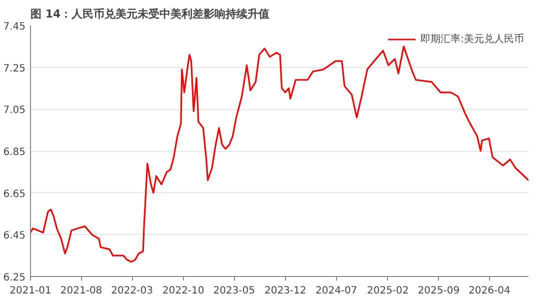 The image size is (550, 296). Describe the element at coordinates (337, 291) in the screenshot. I see `x-tick-label: 2024-07` at that location.